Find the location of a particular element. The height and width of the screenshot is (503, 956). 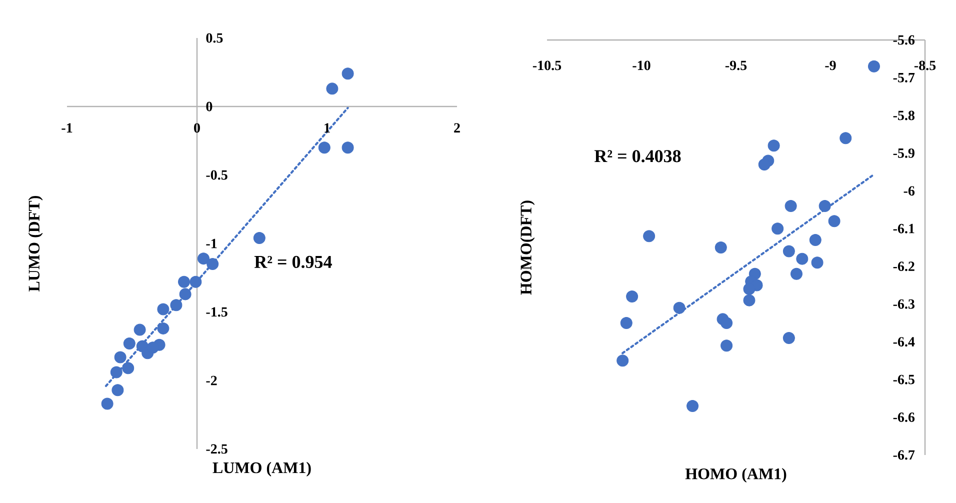

y-tick-label: -6.5 is located at coordinates (903, 379).